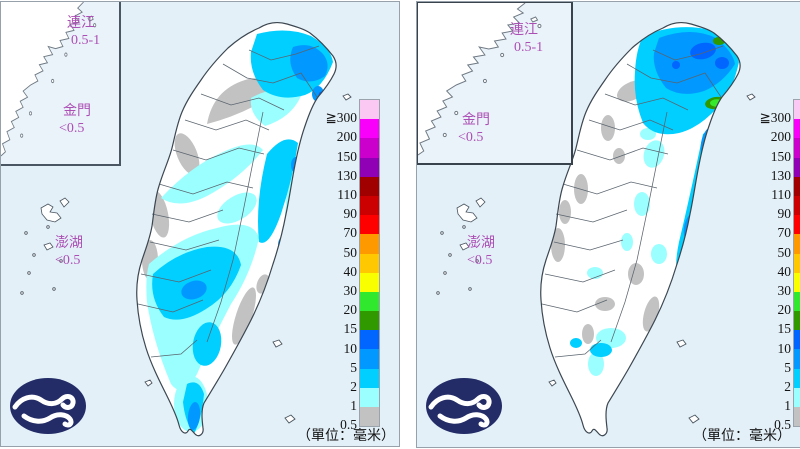 Image resolution: width=800 pixels, height=449 pixels. I want to click on legend-label-30: 30, so click(350, 290).